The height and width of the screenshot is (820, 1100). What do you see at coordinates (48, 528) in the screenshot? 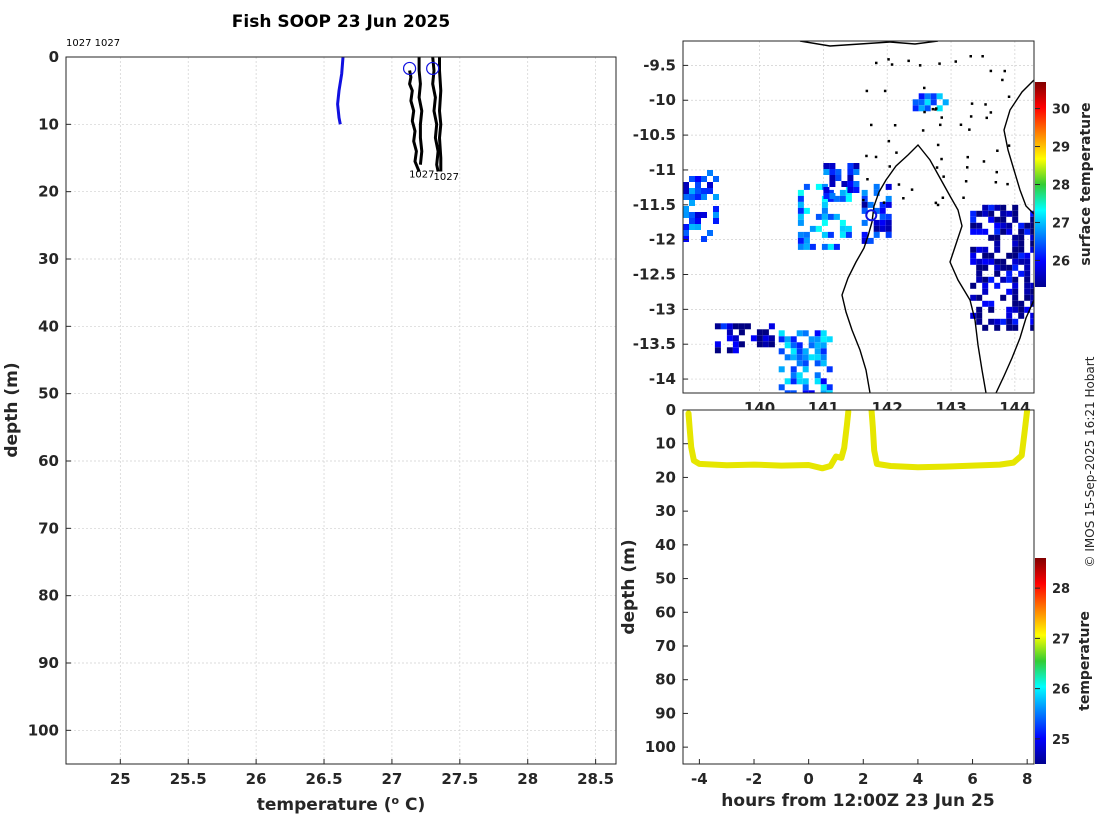
I see `y-tick-label: 70` at bounding box center [48, 528].